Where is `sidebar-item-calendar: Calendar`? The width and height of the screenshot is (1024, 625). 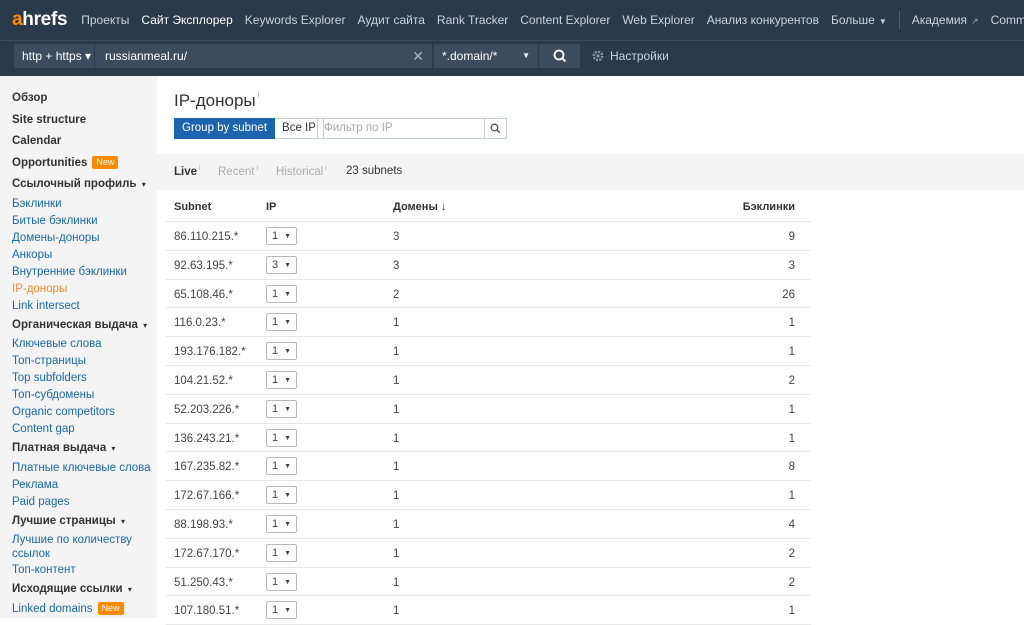
sidebar-item-calendar: Calendar is located at coordinates (37, 141).